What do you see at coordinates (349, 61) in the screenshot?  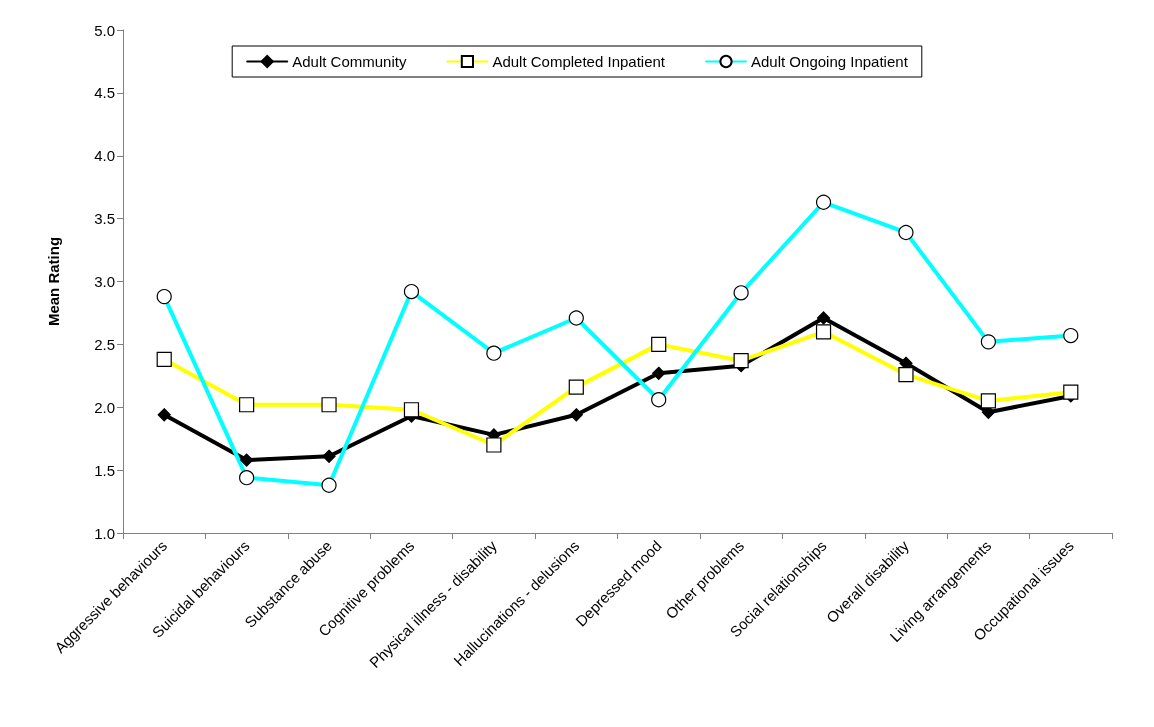 I see `legend-label: Adult Community` at bounding box center [349, 61].